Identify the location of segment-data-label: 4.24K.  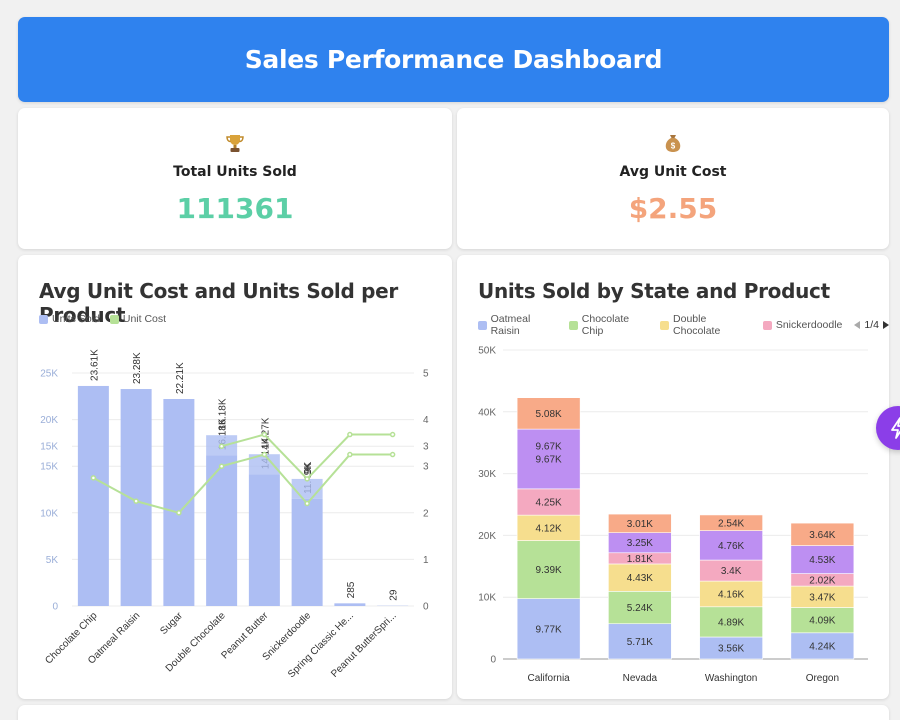
(822, 646).